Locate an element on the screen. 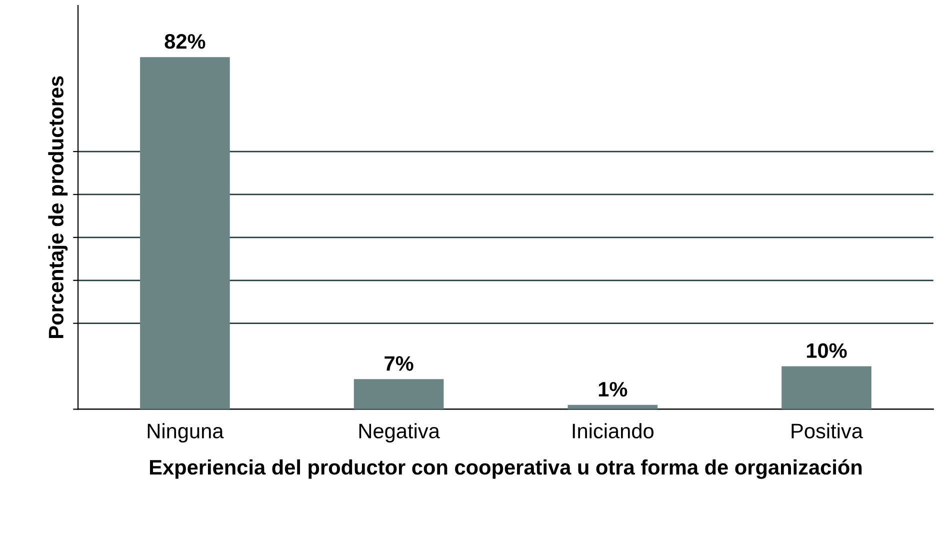 Image resolution: width=940 pixels, height=553 pixels. x-tick-label: Positiva is located at coordinates (827, 430).